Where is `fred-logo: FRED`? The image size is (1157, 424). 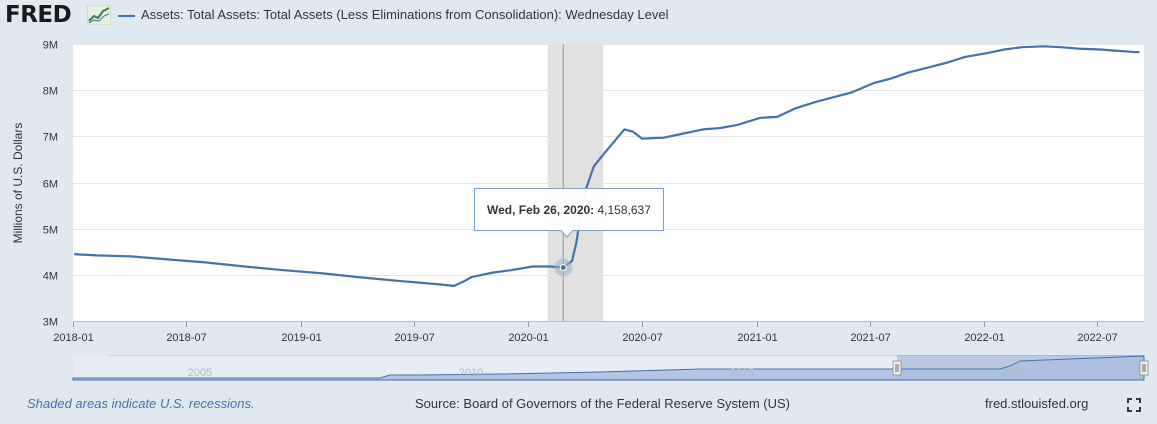
fred-logo: FRED is located at coordinates (38, 15).